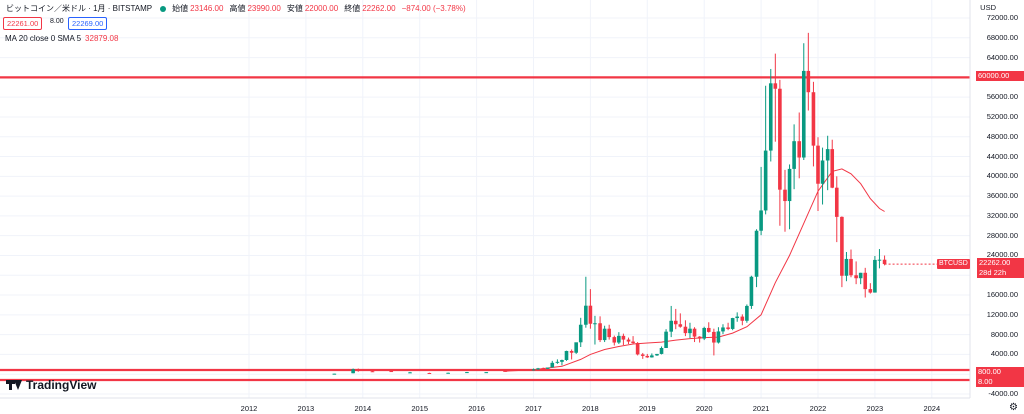 The width and height of the screenshot is (1024, 414). What do you see at coordinates (1002, 295) in the screenshot?
I see `price-tick-label: 16000.00` at bounding box center [1002, 295].